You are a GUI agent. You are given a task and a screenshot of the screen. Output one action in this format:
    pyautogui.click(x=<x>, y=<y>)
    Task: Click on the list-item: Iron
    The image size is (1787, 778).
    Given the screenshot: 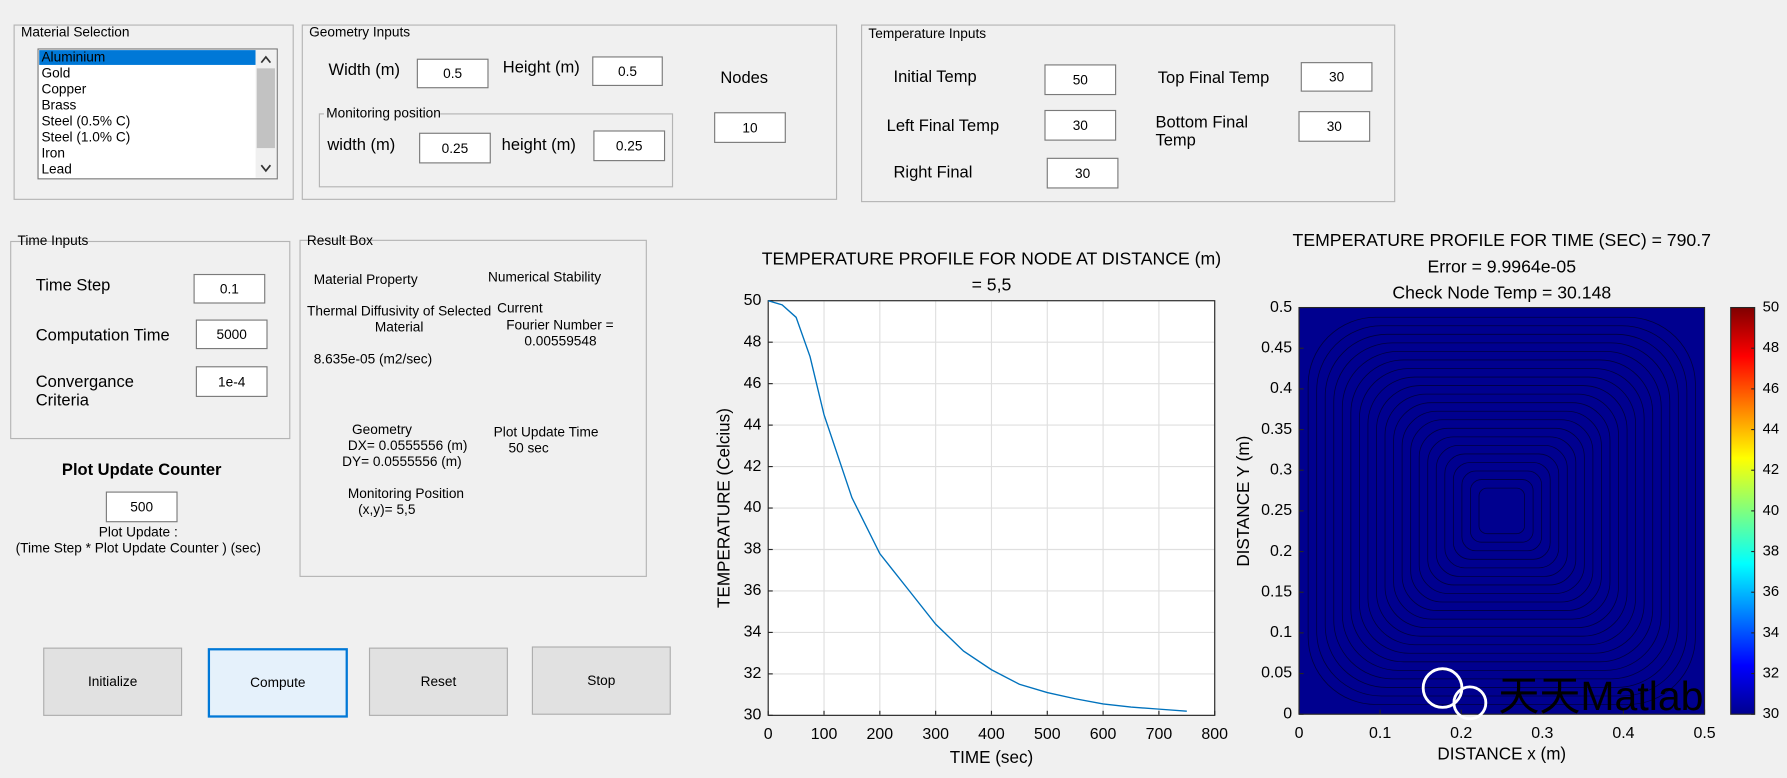 What is the action you would take?
    pyautogui.click(x=53, y=152)
    